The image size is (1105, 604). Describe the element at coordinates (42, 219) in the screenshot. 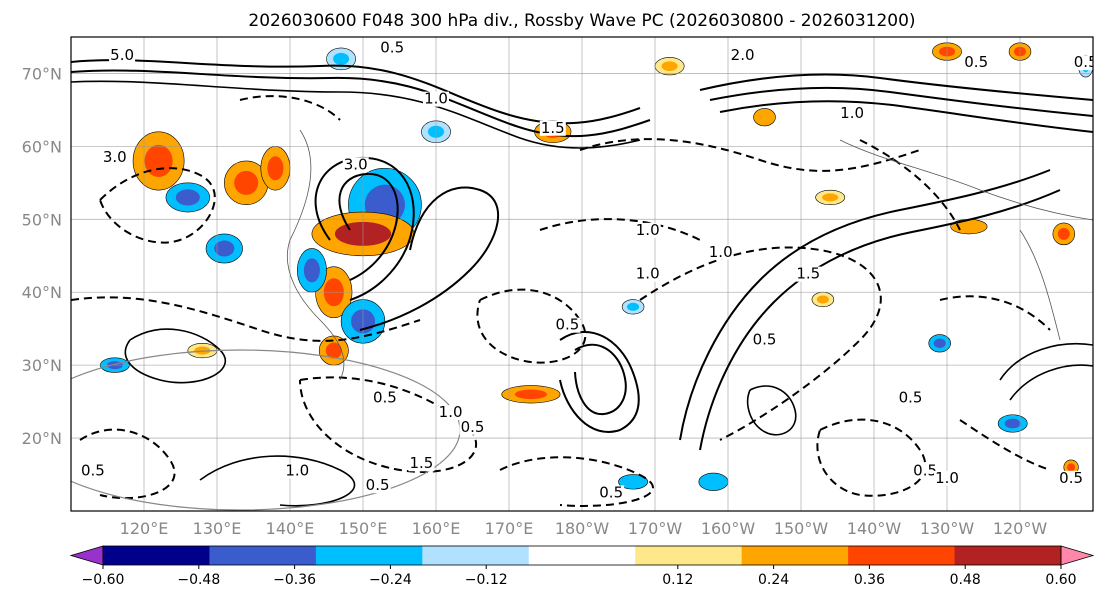

I see `lat-tick-label: 50°N` at that location.